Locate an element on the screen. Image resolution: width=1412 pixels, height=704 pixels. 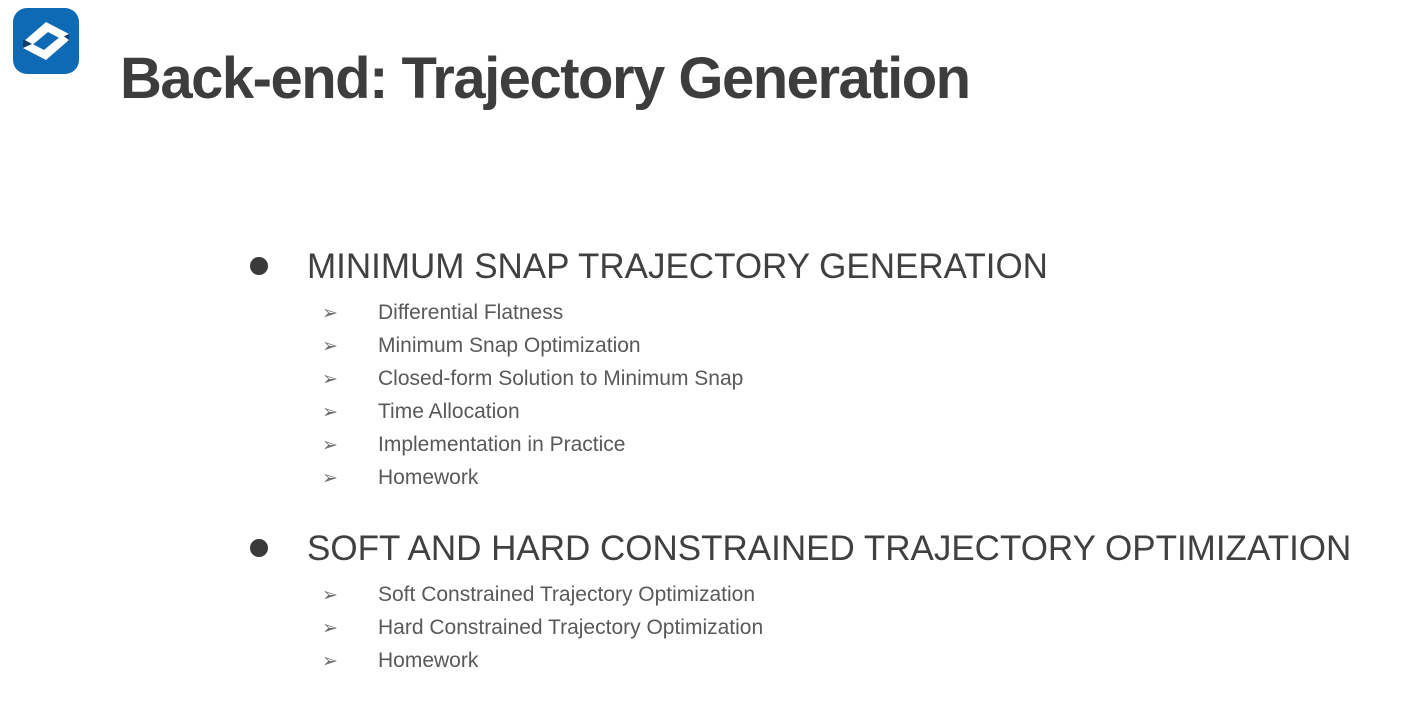
list-item-label: Minimum Snap Optimization is located at coordinates (509, 345).